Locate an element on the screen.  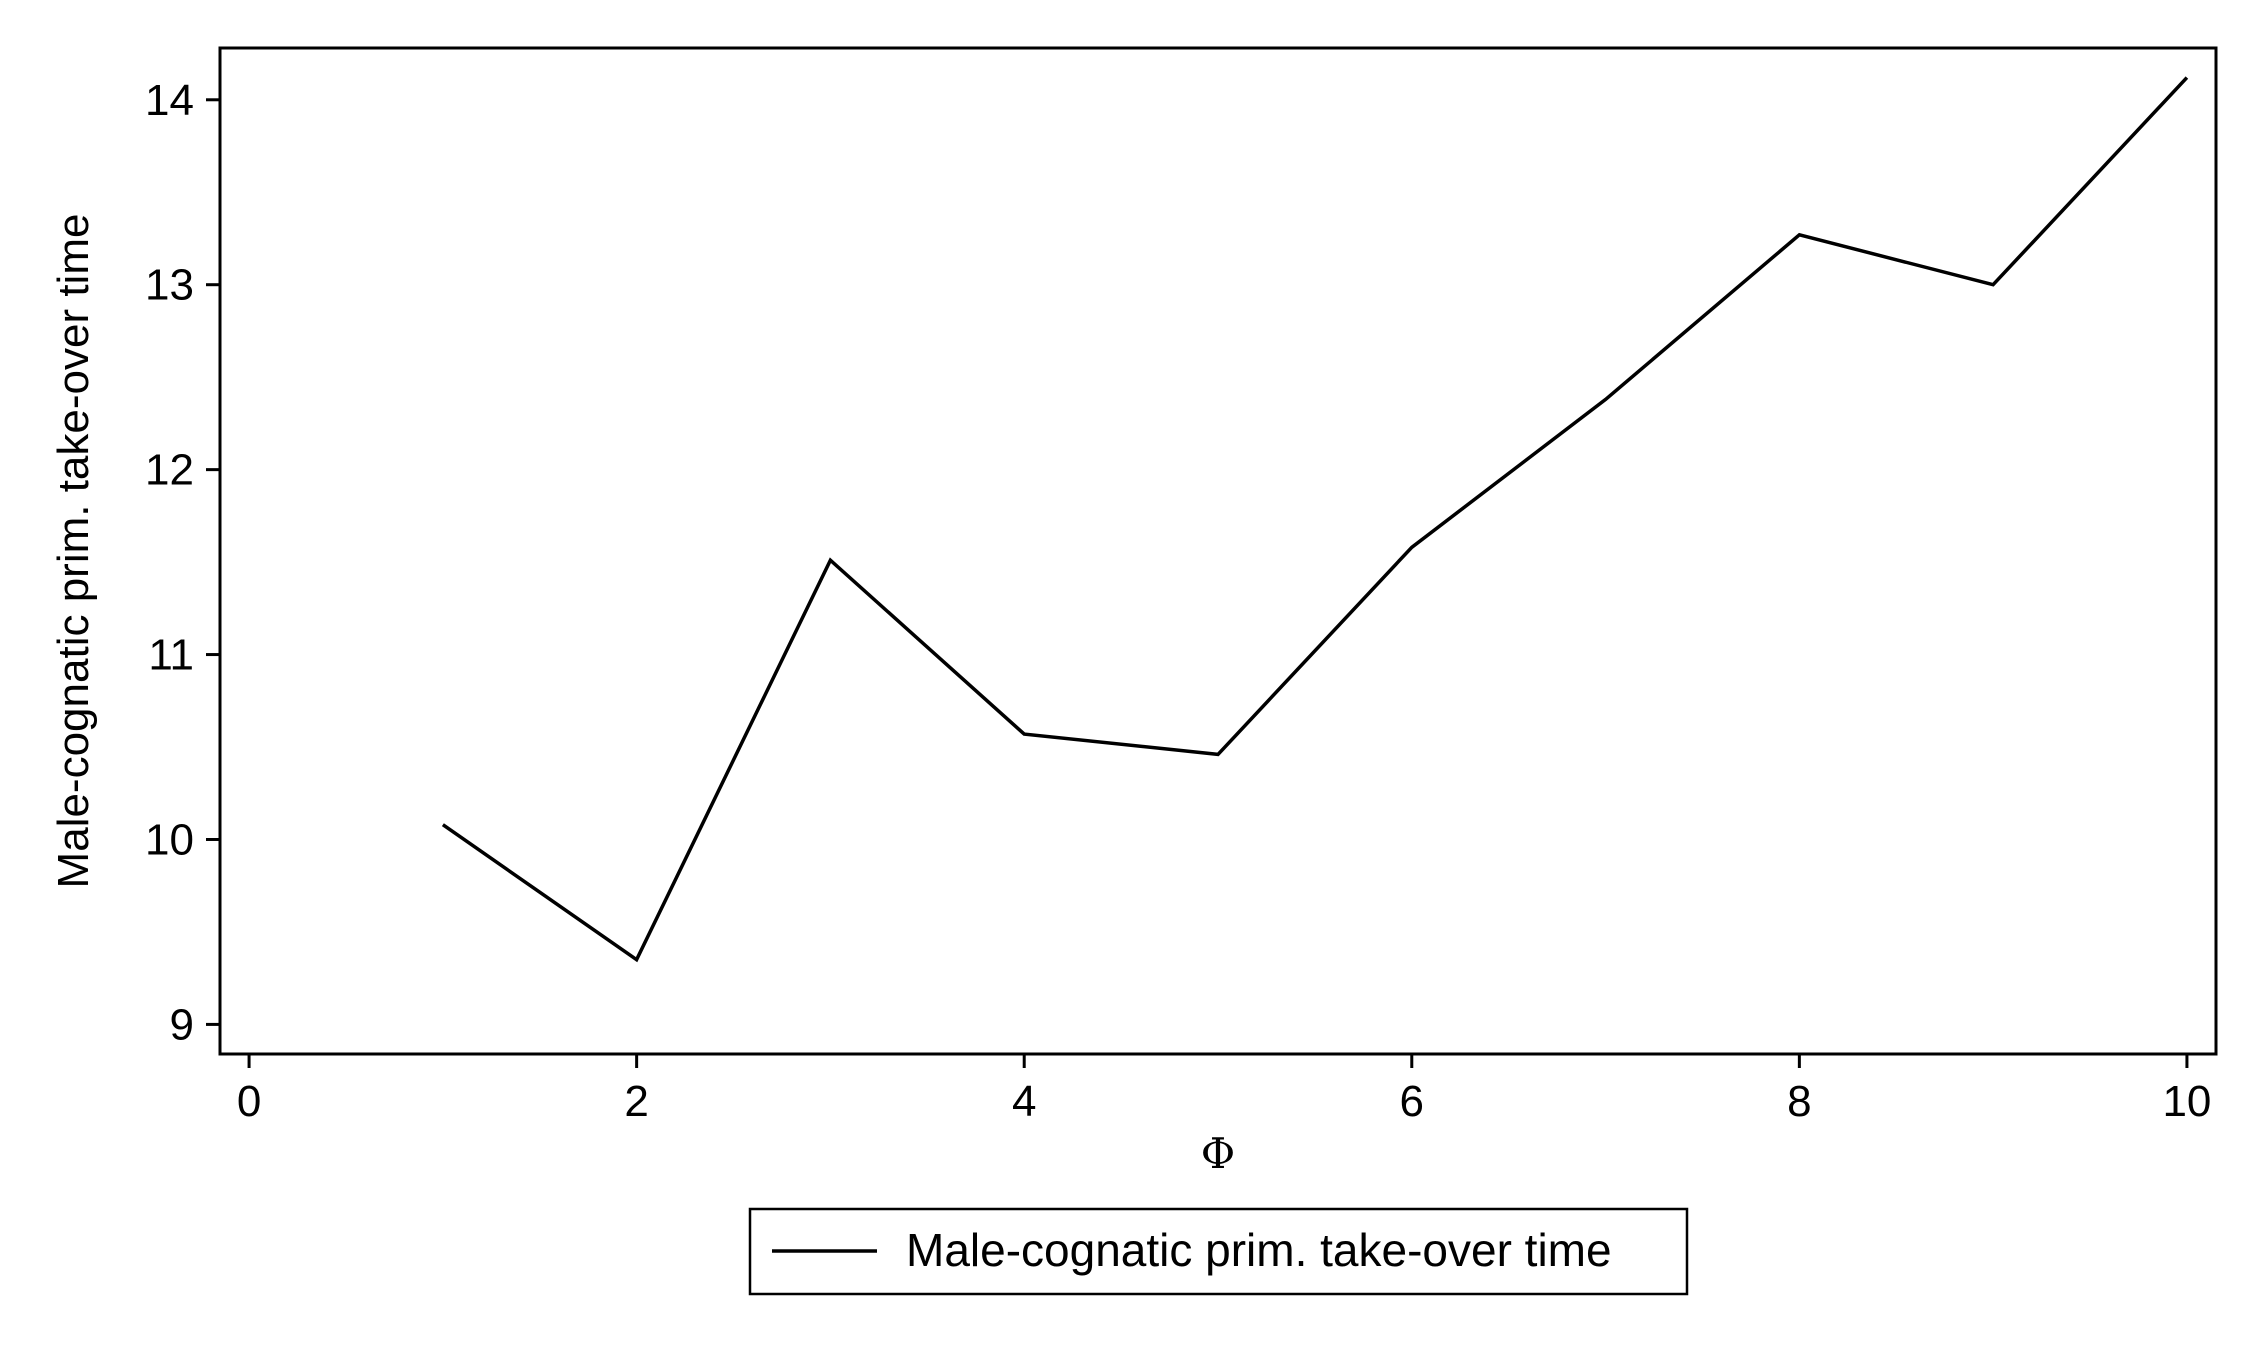
x-tick-label: 0 is located at coordinates (249, 1101).